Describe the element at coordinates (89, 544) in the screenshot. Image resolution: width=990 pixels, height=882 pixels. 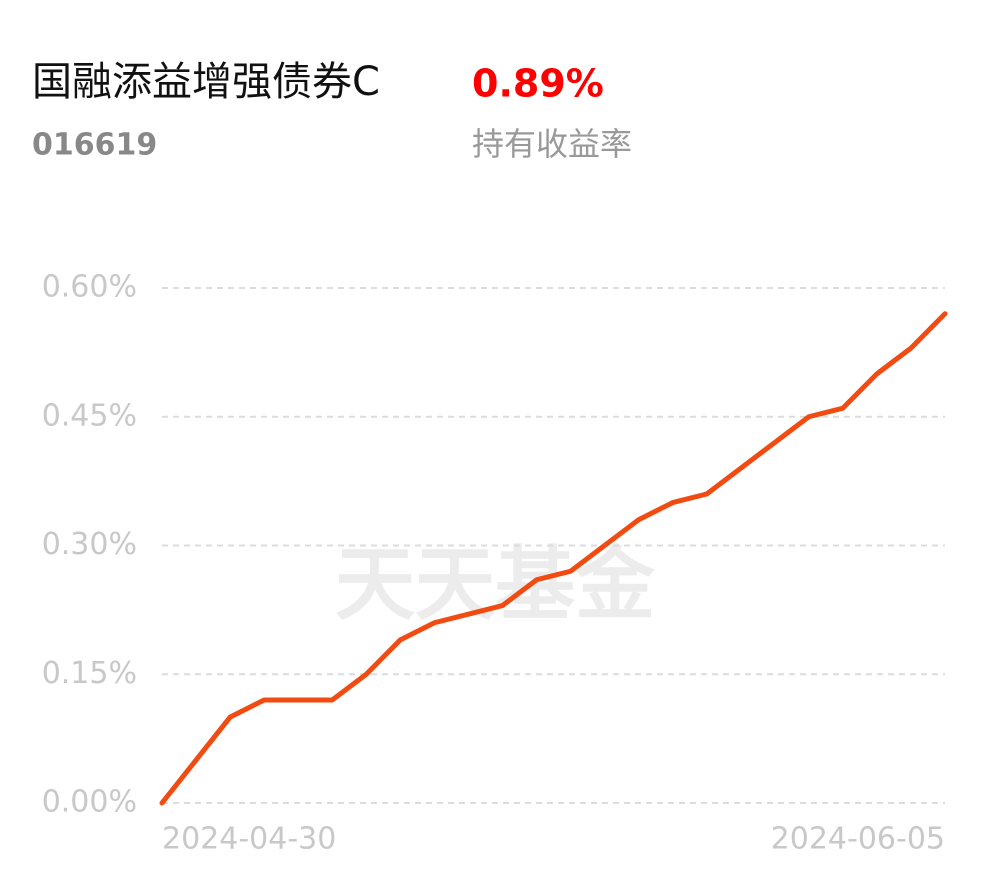
I see `y-tick-label: 0.30%` at that location.